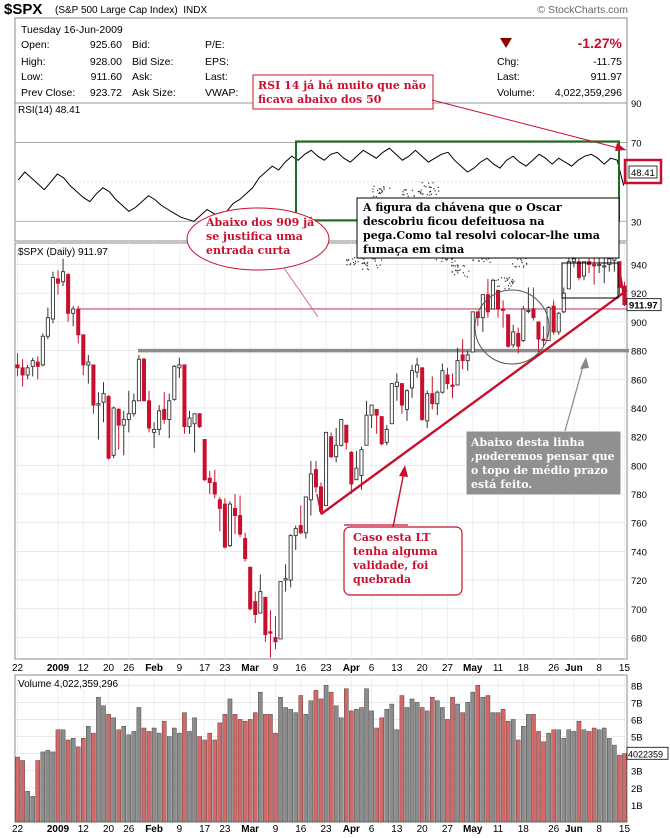  Describe the element at coordinates (498, 668) in the screenshot. I see `x-tick-label: 11` at that location.